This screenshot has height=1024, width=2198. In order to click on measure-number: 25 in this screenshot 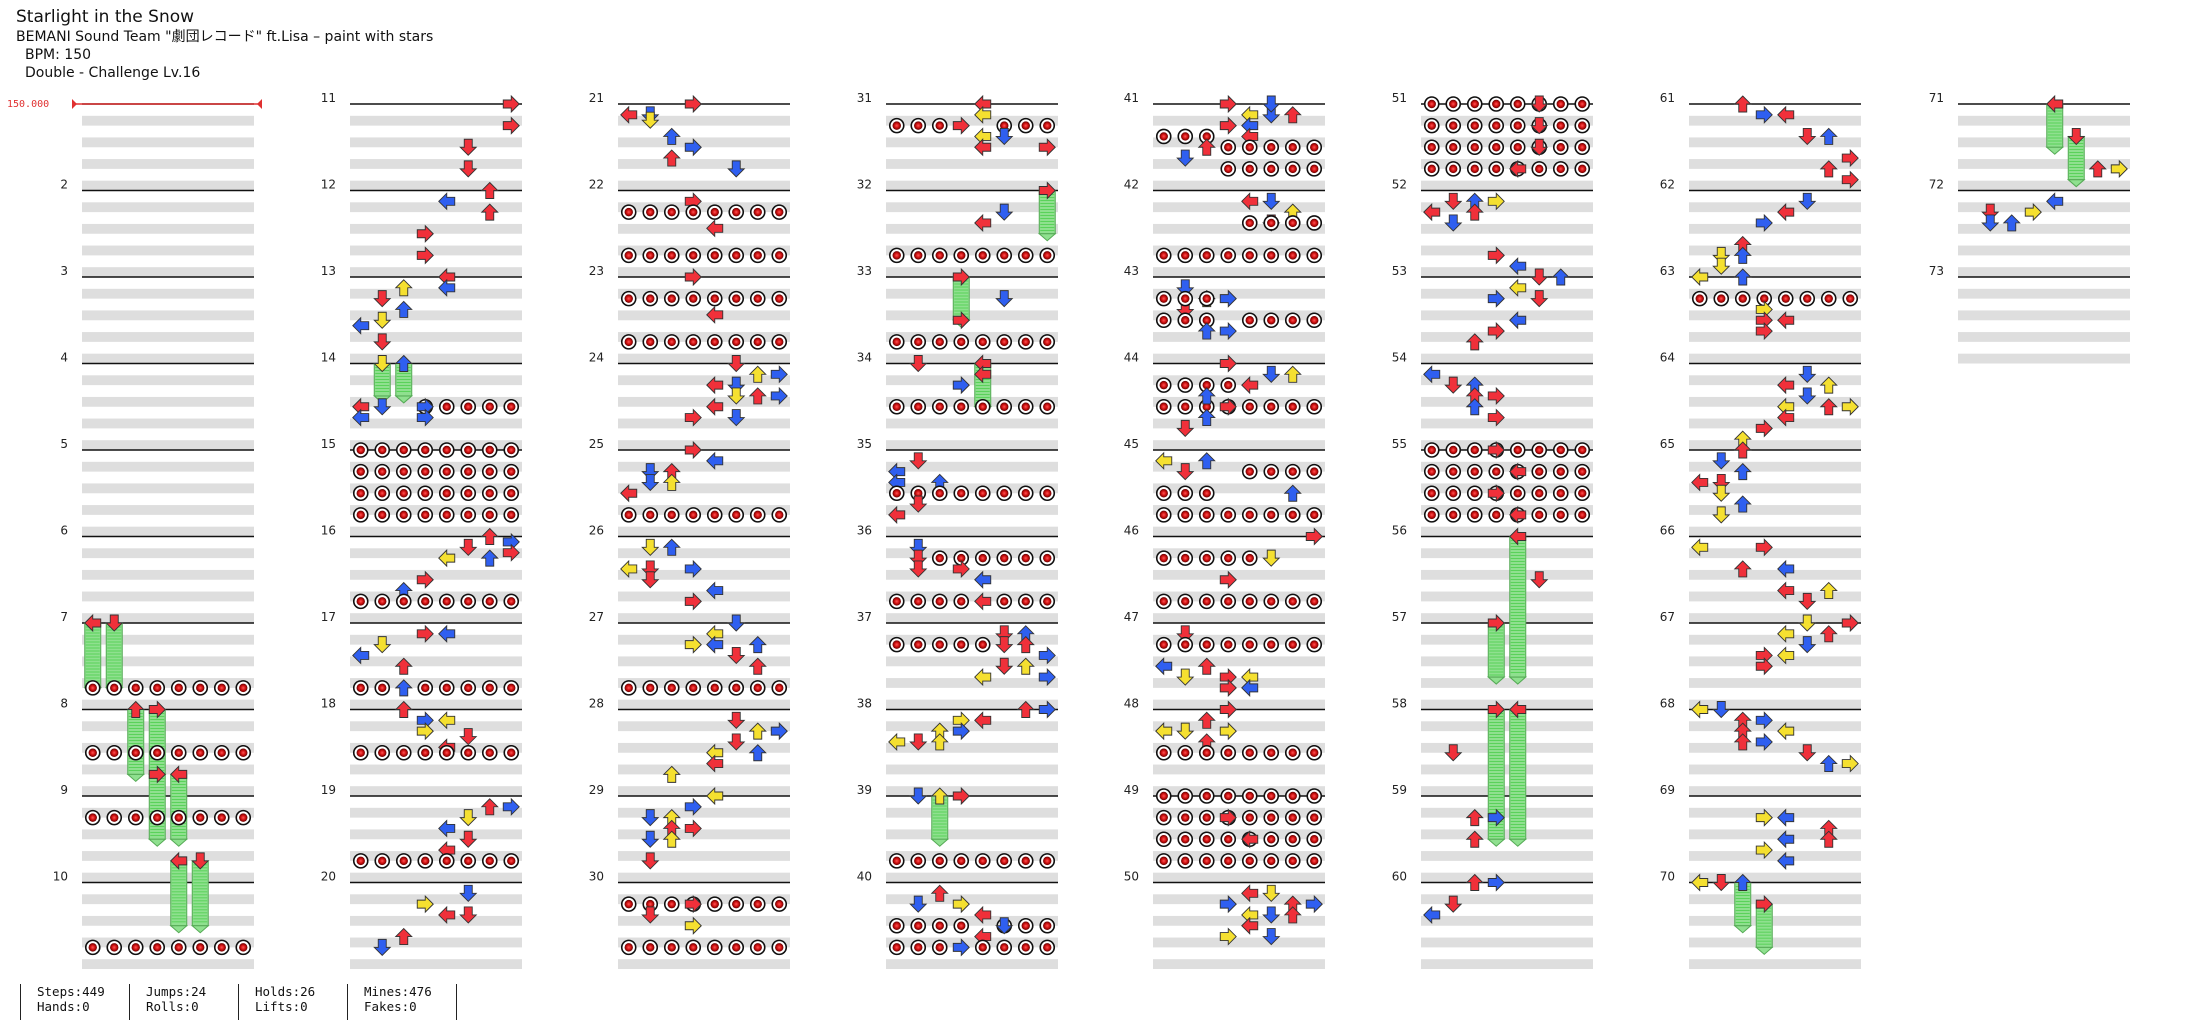, I will do `click(596, 444)`.